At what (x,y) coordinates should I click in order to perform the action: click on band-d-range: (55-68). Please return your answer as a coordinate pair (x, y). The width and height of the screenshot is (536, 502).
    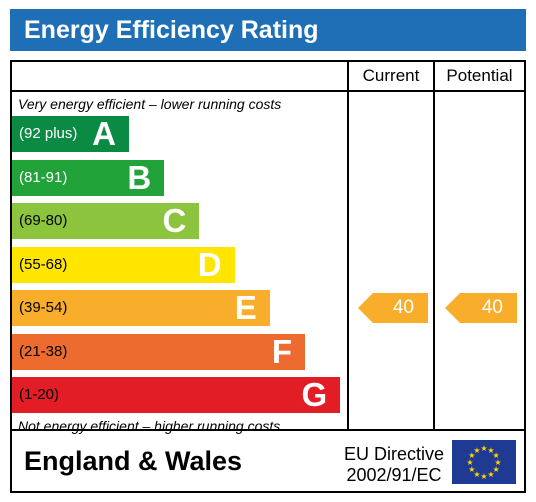
    Looking at the image, I should click on (43, 264).